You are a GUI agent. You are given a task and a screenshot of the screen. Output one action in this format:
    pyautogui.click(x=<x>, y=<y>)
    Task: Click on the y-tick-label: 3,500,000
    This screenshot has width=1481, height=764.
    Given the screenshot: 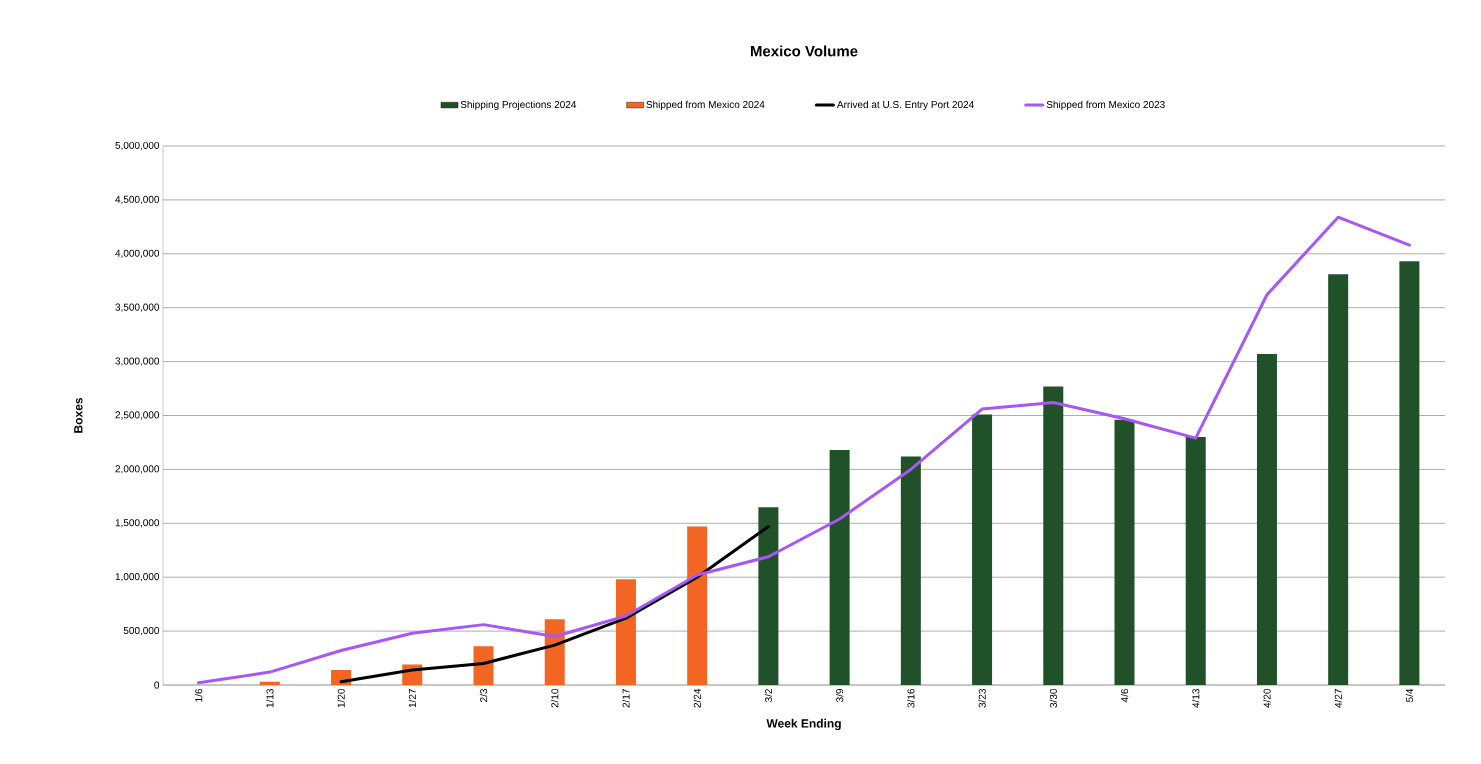 What is the action you would take?
    pyautogui.click(x=137, y=307)
    